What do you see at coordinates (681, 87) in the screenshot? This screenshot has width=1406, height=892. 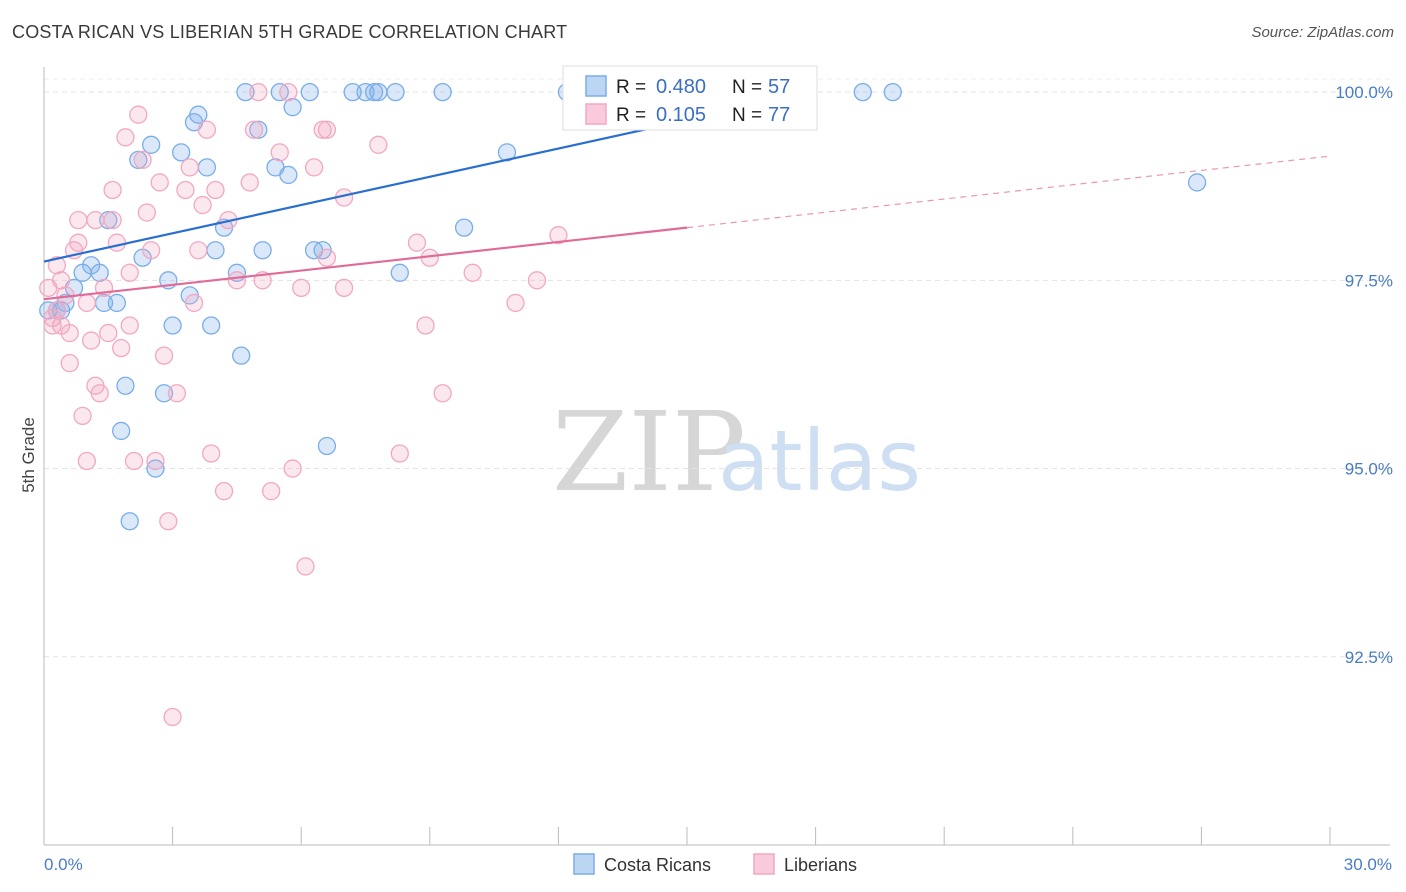 I see `legend-r-value-costa-ricans: 0.480` at bounding box center [681, 87].